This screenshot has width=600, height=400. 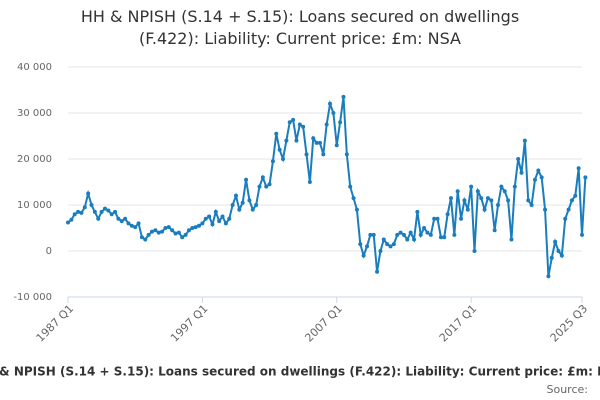 What do you see at coordinates (49, 251) in the screenshot?
I see `y-tick-label: 0` at bounding box center [49, 251].